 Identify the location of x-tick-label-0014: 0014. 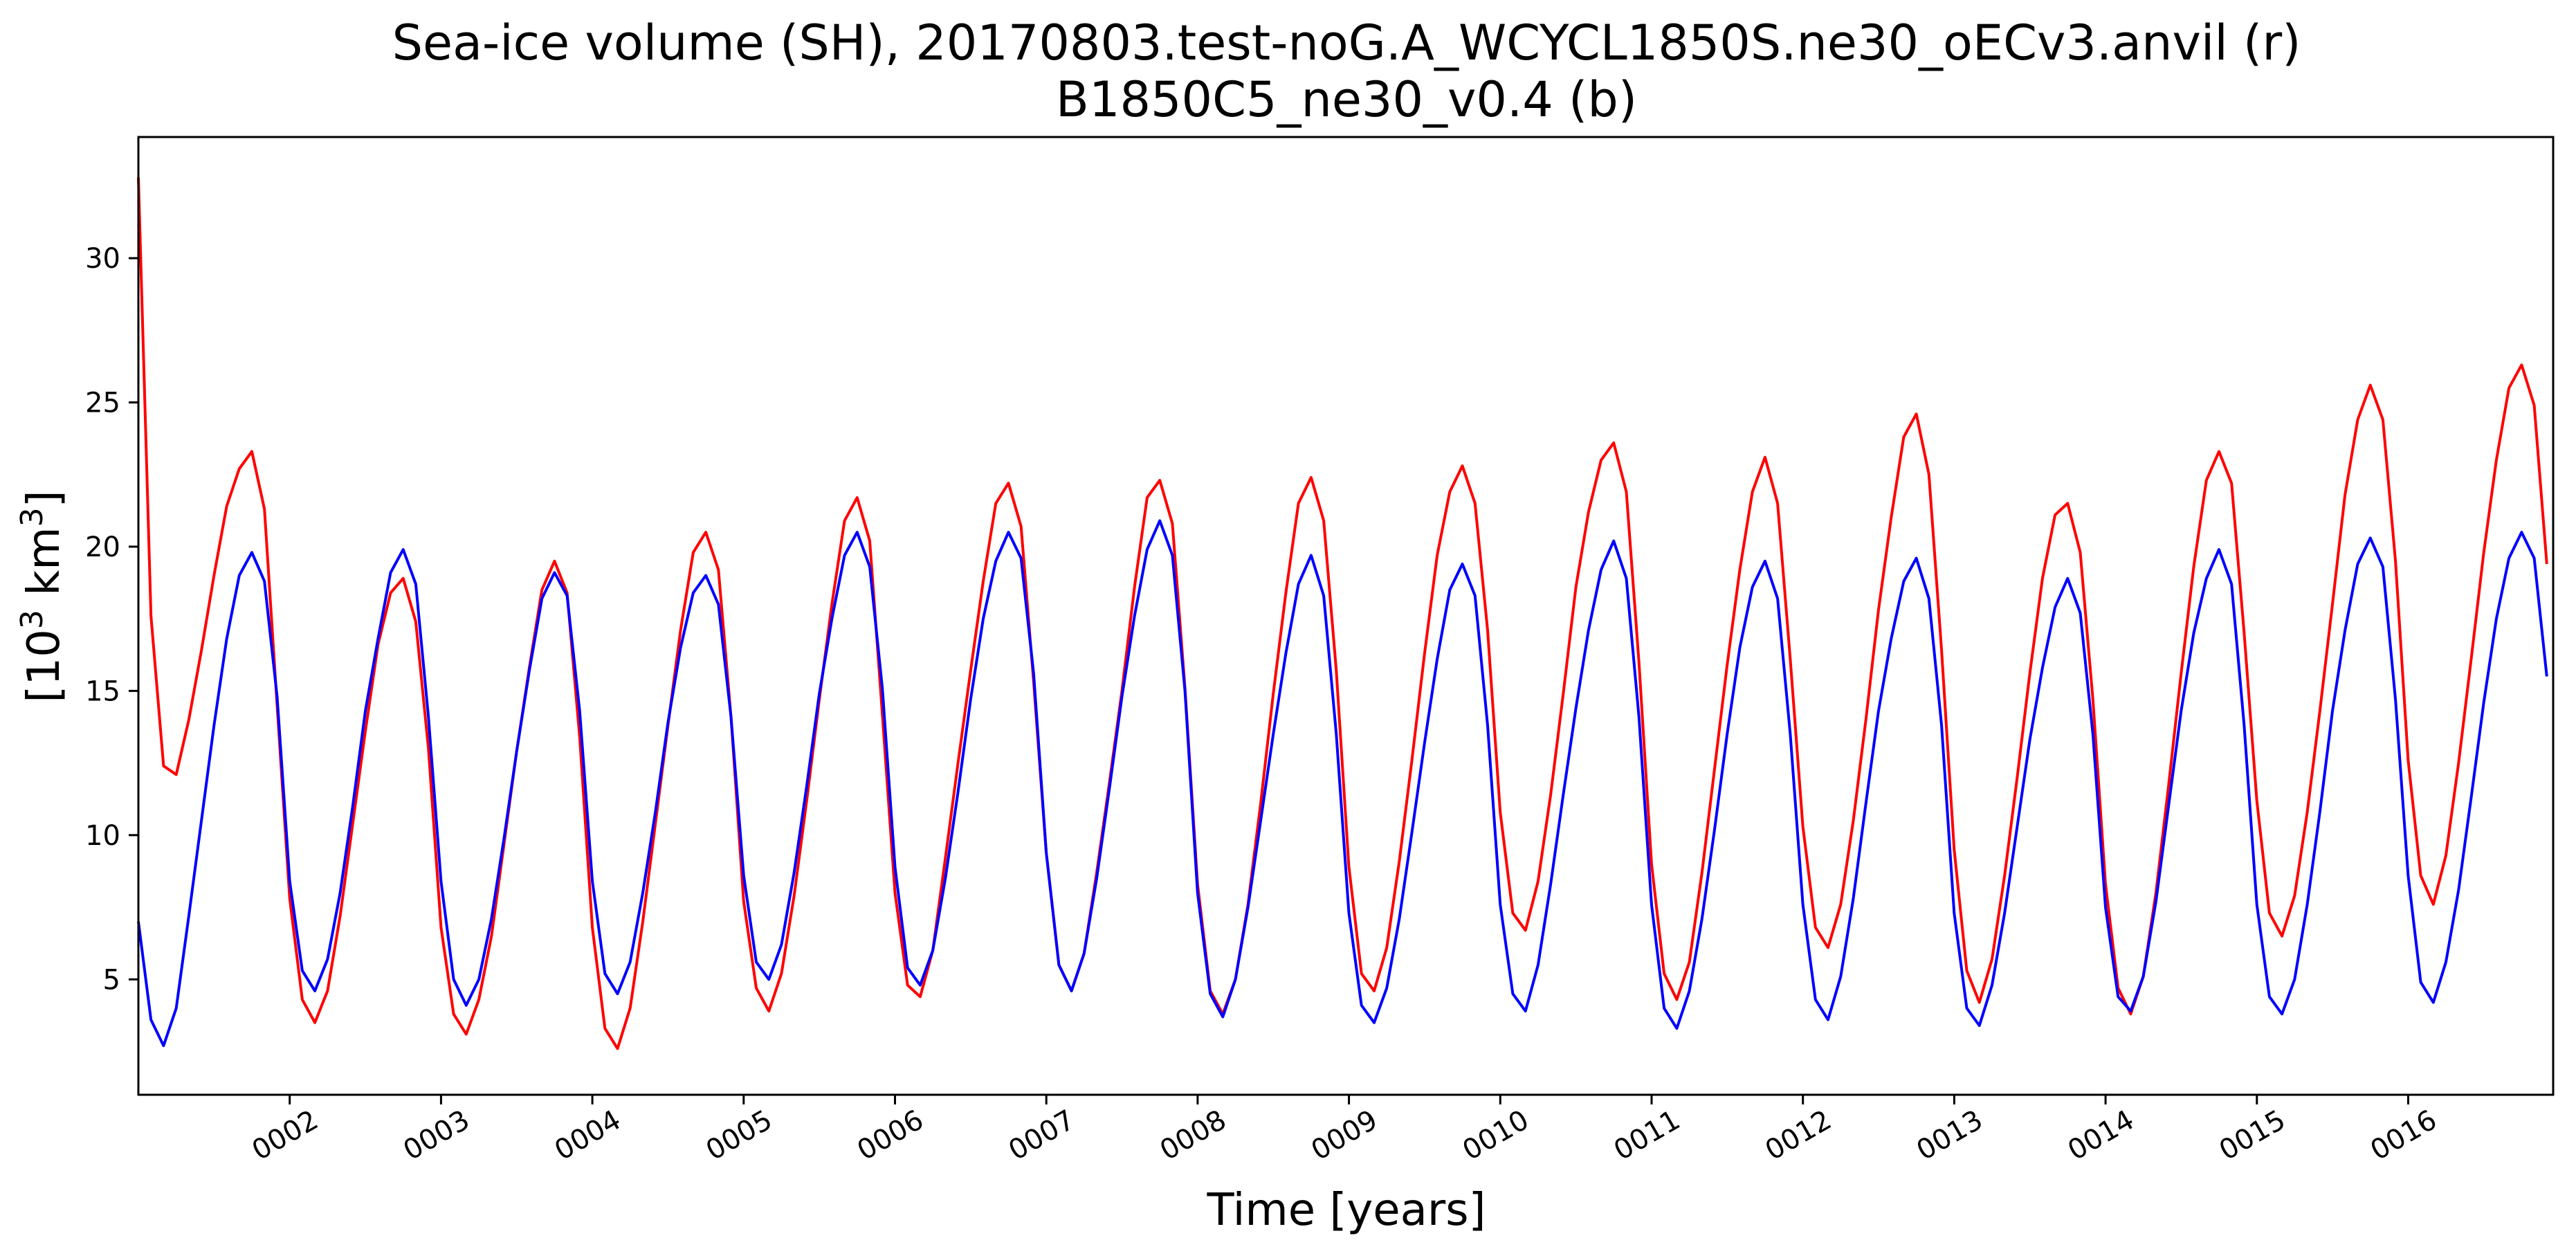
(2101, 1135).